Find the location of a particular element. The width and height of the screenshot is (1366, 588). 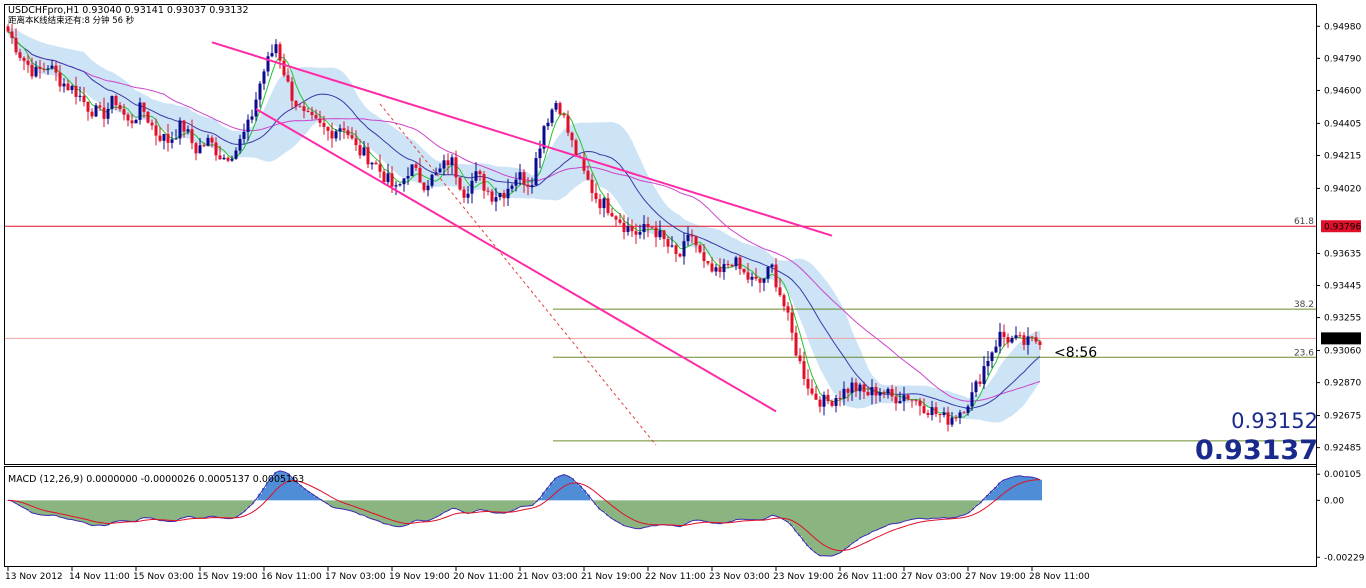

macd-tick-label: 0.00 is located at coordinates (1334, 501).